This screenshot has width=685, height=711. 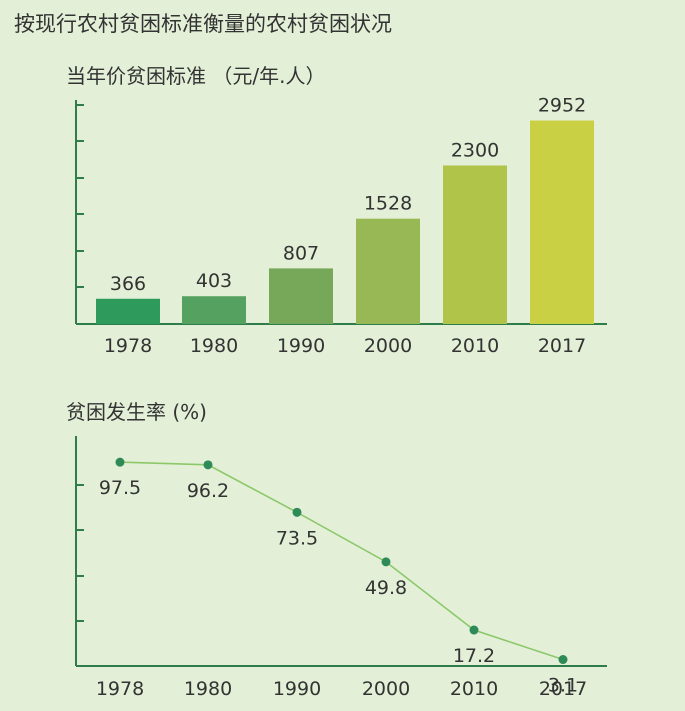 What do you see at coordinates (120, 488) in the screenshot?
I see `line-data-label: 97.5` at bounding box center [120, 488].